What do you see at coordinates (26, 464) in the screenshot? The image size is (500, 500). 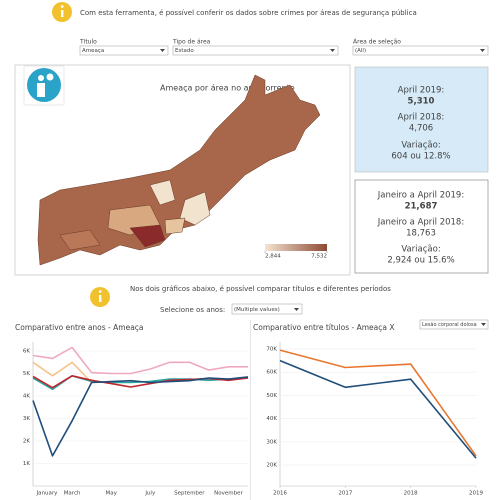 I see `y-tick-label: 1K` at bounding box center [26, 464].